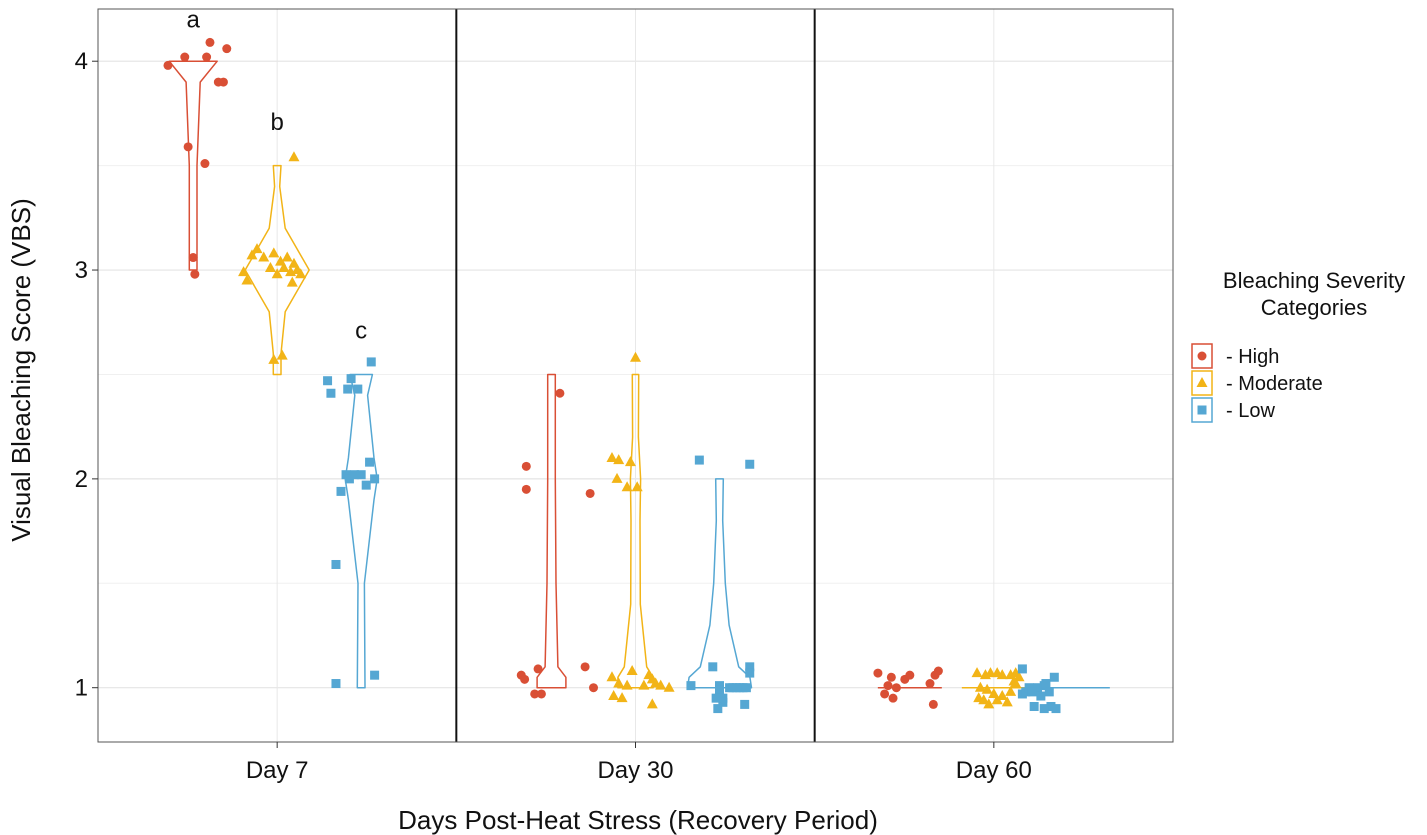 The image size is (1427, 835). I want to click on legend-label-high: - High, so click(1252, 357).